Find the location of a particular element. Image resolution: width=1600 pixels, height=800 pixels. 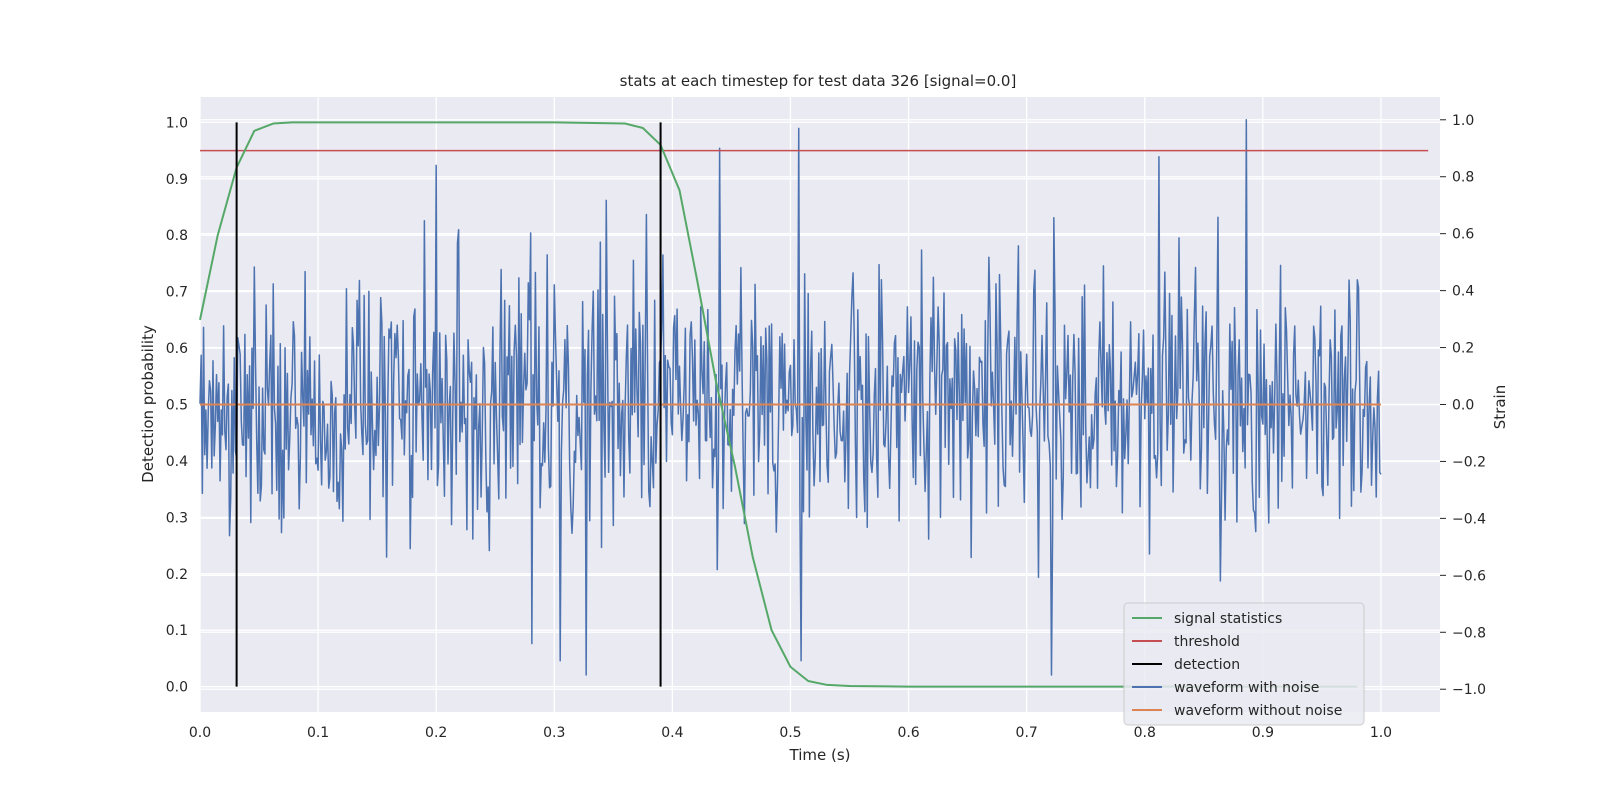

y2-axis-label: Strain is located at coordinates (1500, 407).